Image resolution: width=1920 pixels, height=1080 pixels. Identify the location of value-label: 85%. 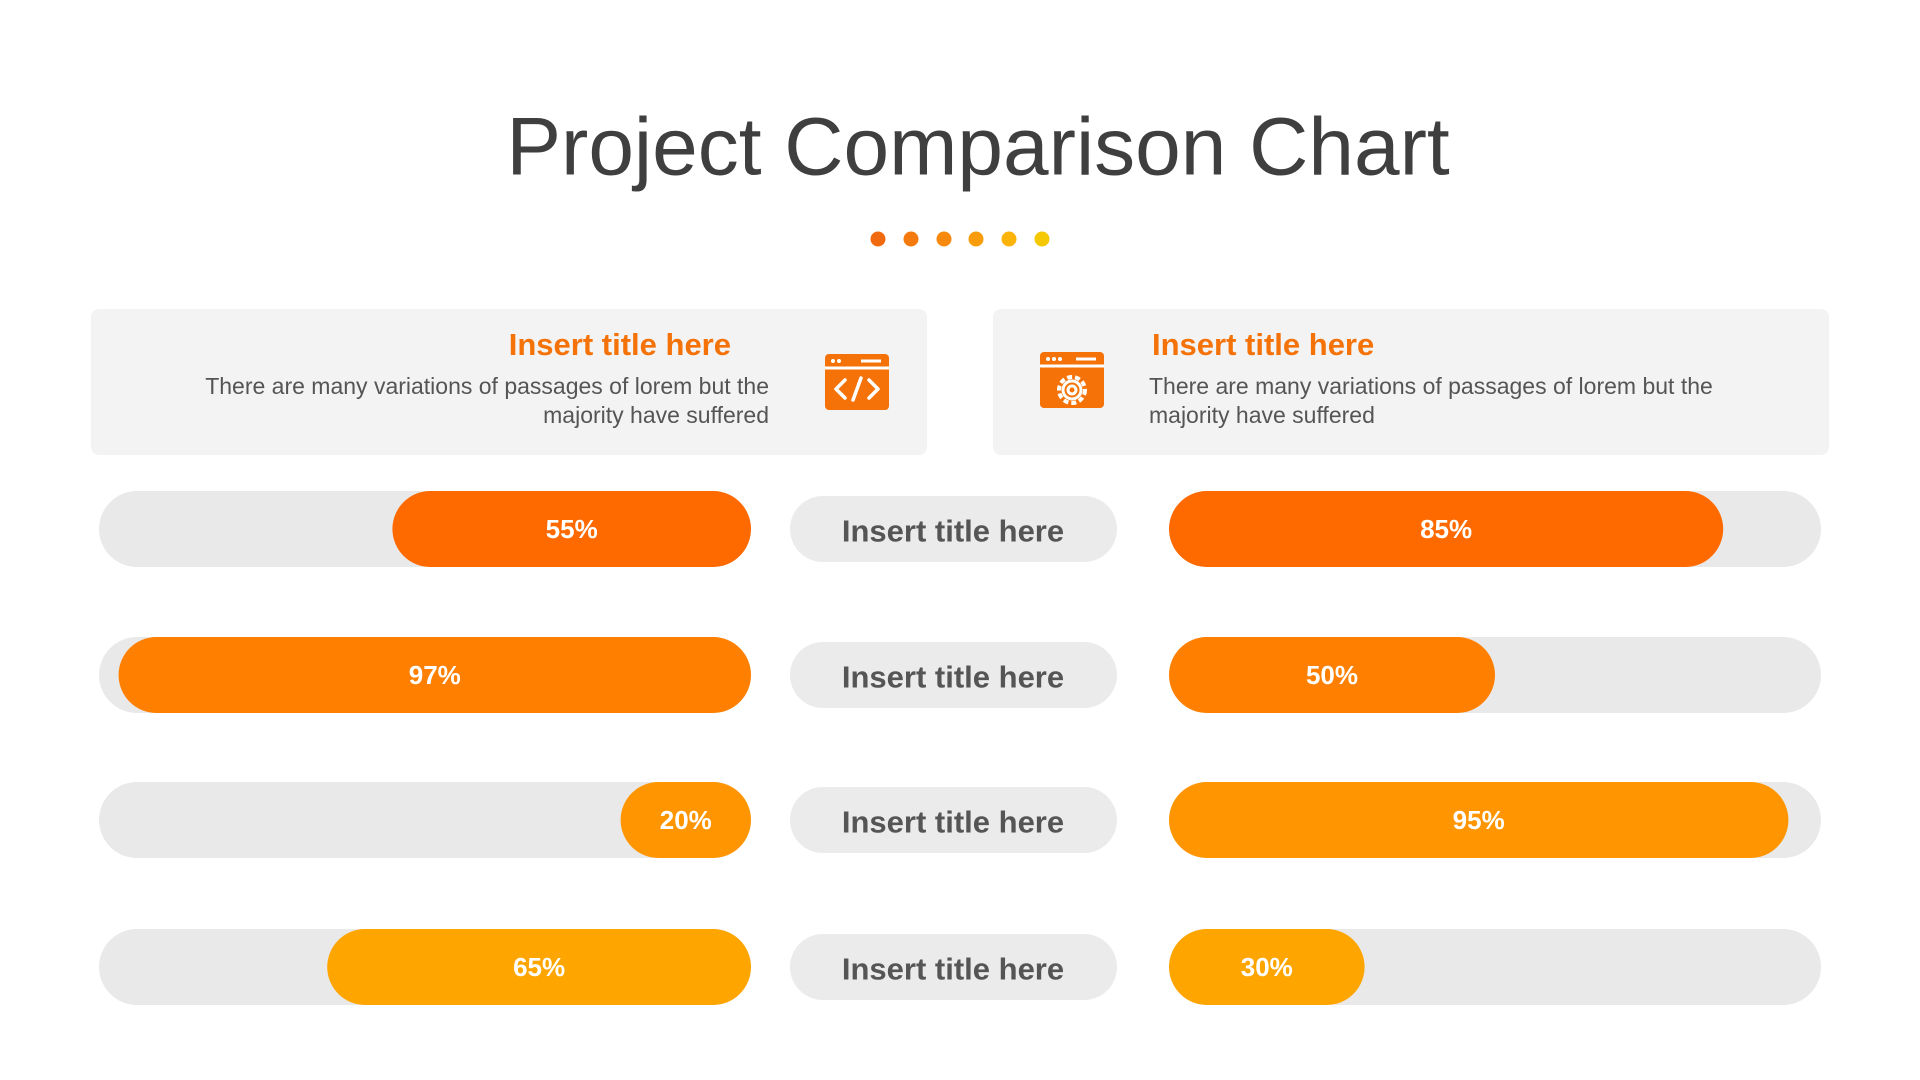
(1446, 529).